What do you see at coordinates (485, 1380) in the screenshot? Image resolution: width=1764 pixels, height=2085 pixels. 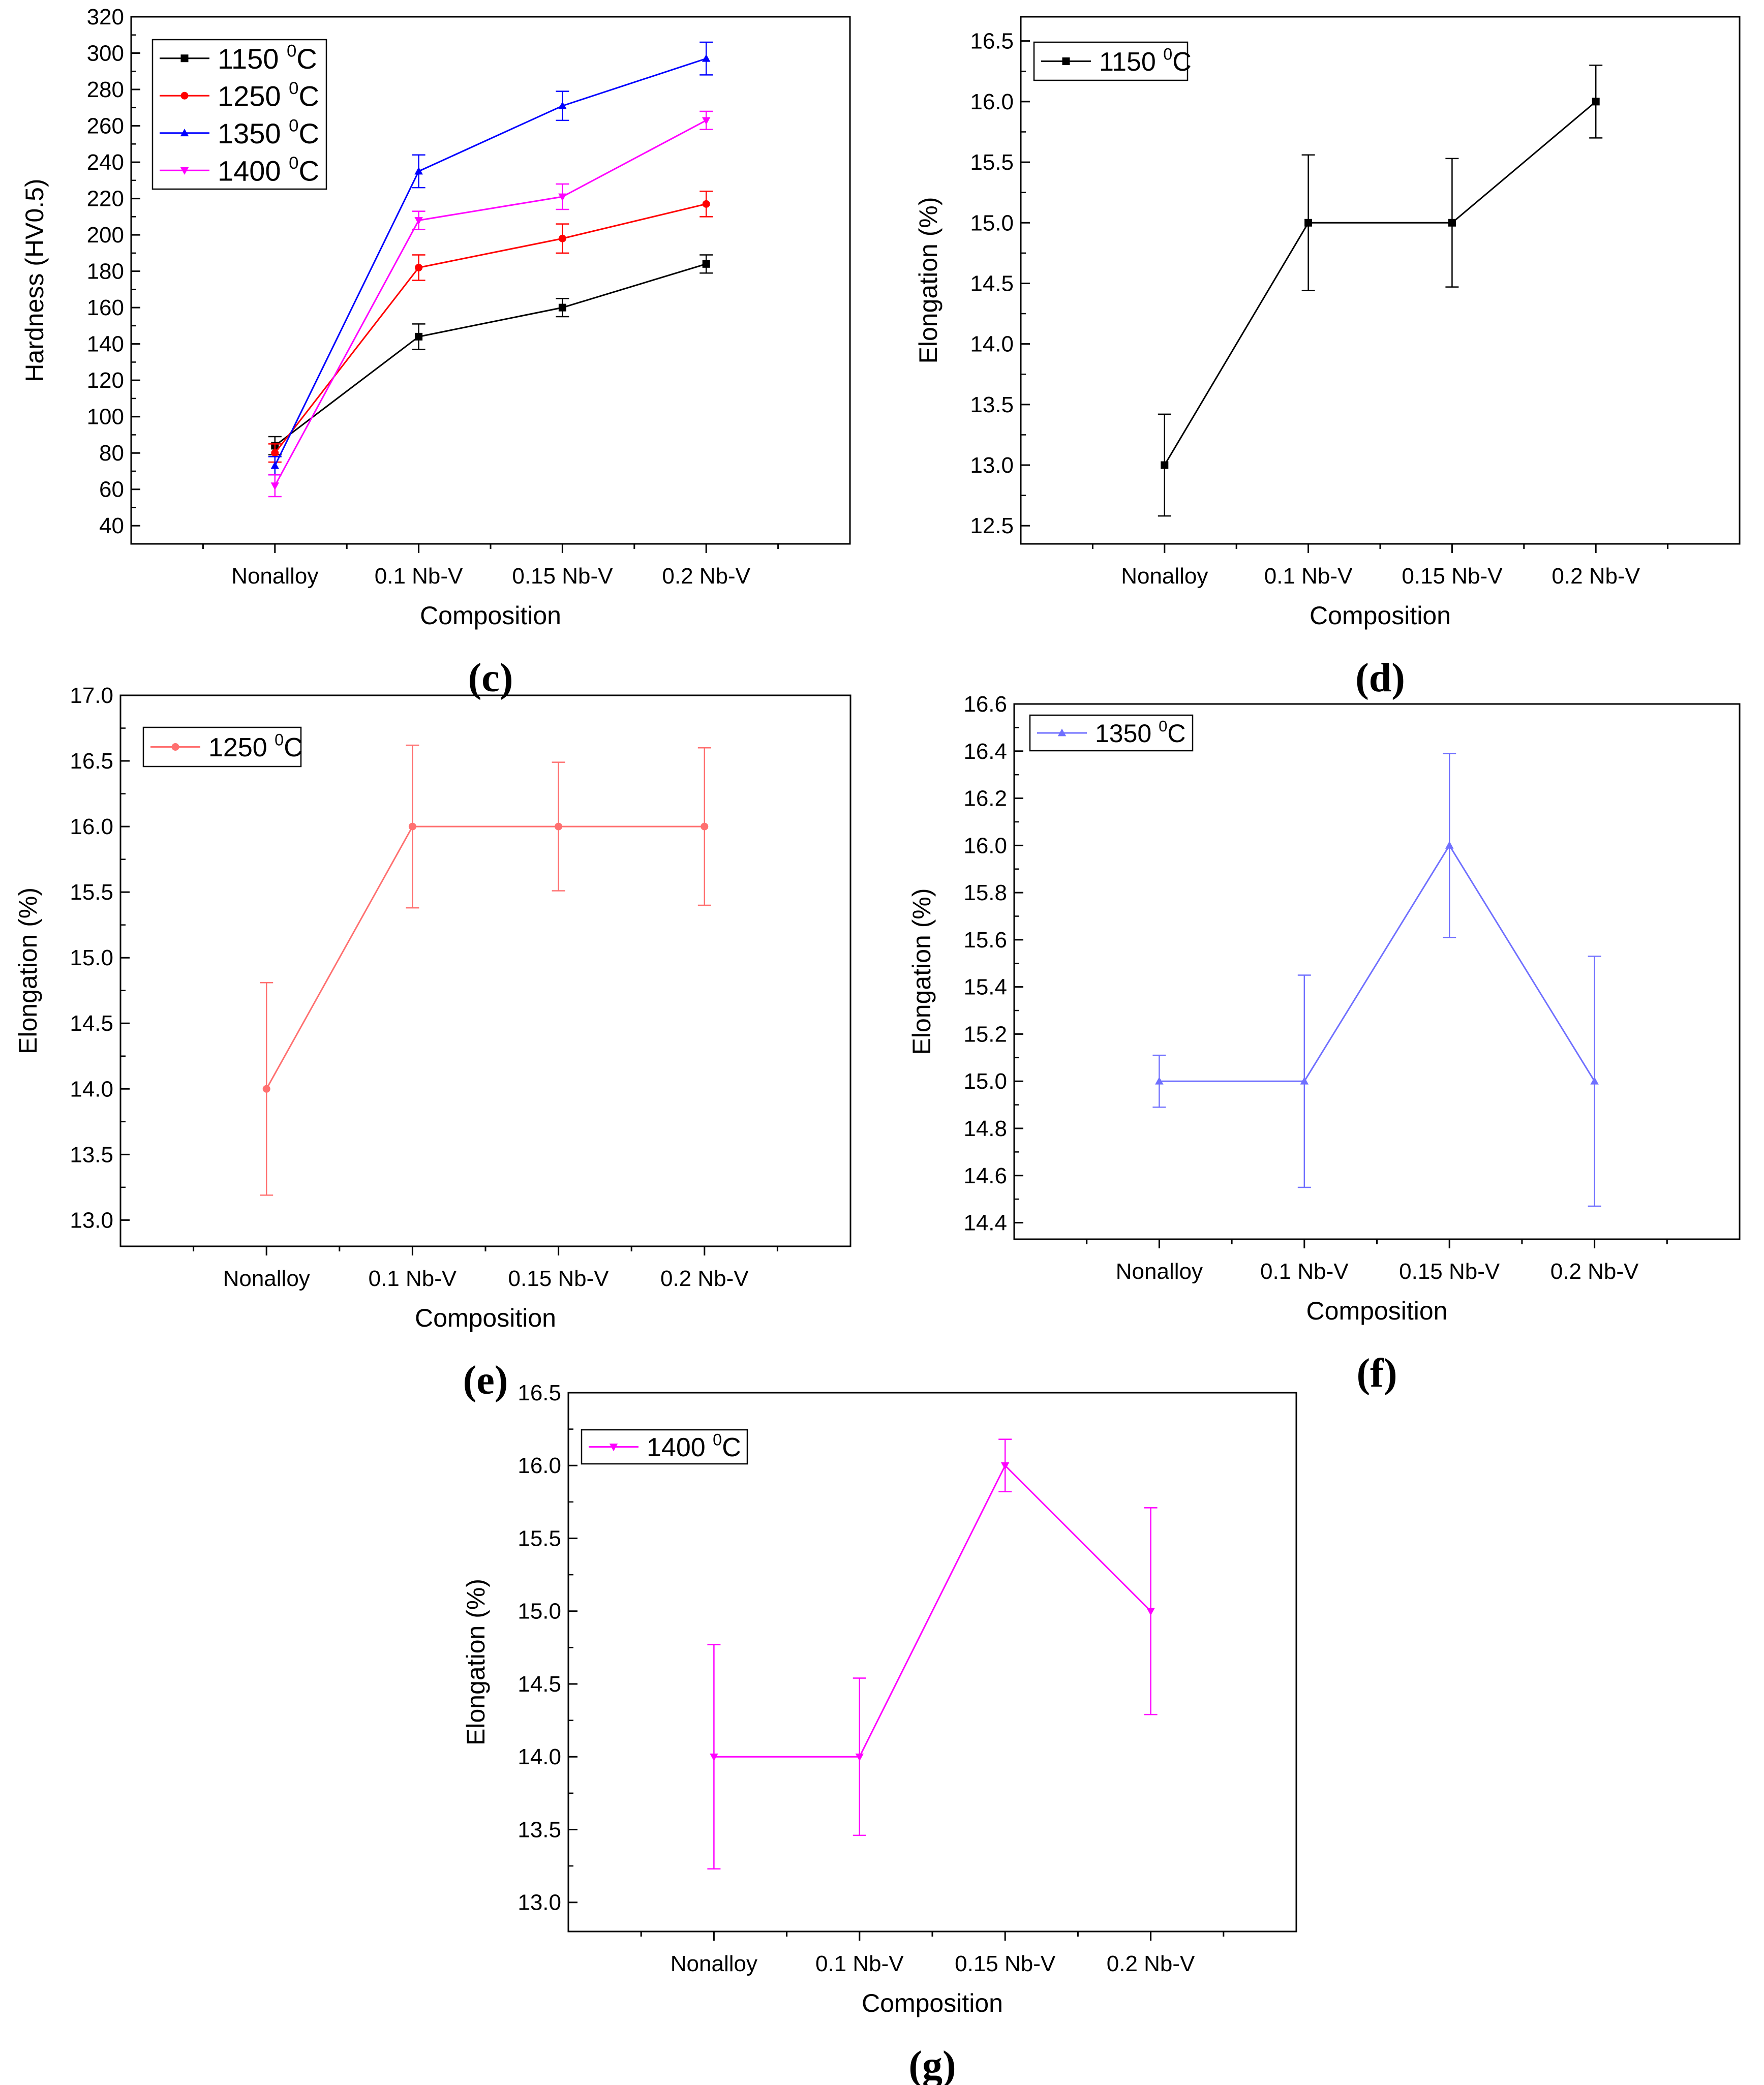 I see `panel-label: (e)` at bounding box center [485, 1380].